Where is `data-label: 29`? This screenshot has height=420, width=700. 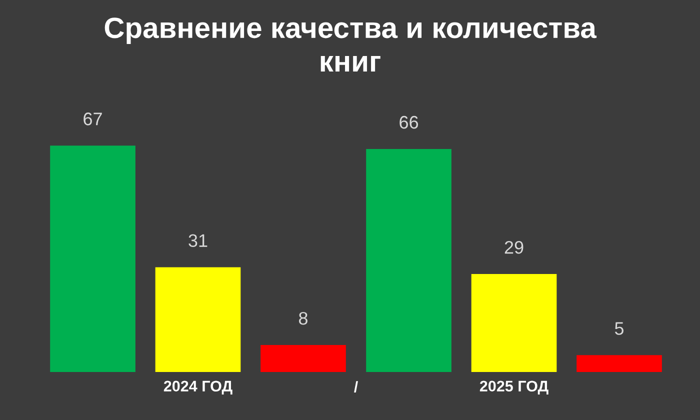
data-label: 29 is located at coordinates (514, 247).